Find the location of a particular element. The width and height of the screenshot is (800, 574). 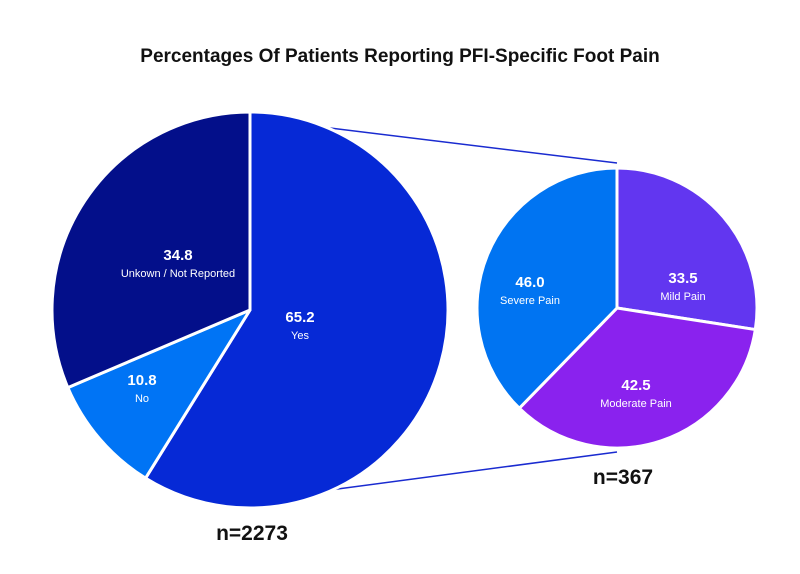

connector-line-top is located at coordinates (473, 145).